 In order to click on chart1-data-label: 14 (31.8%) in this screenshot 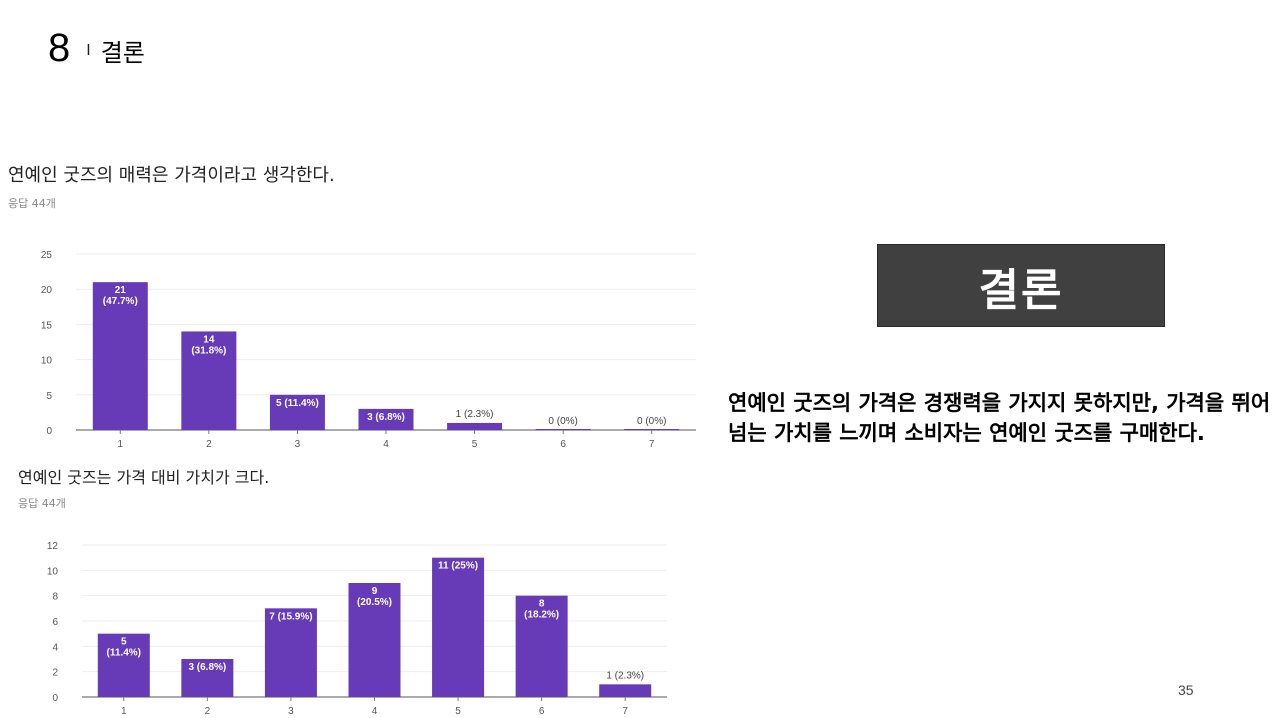, I will do `click(208, 345)`.